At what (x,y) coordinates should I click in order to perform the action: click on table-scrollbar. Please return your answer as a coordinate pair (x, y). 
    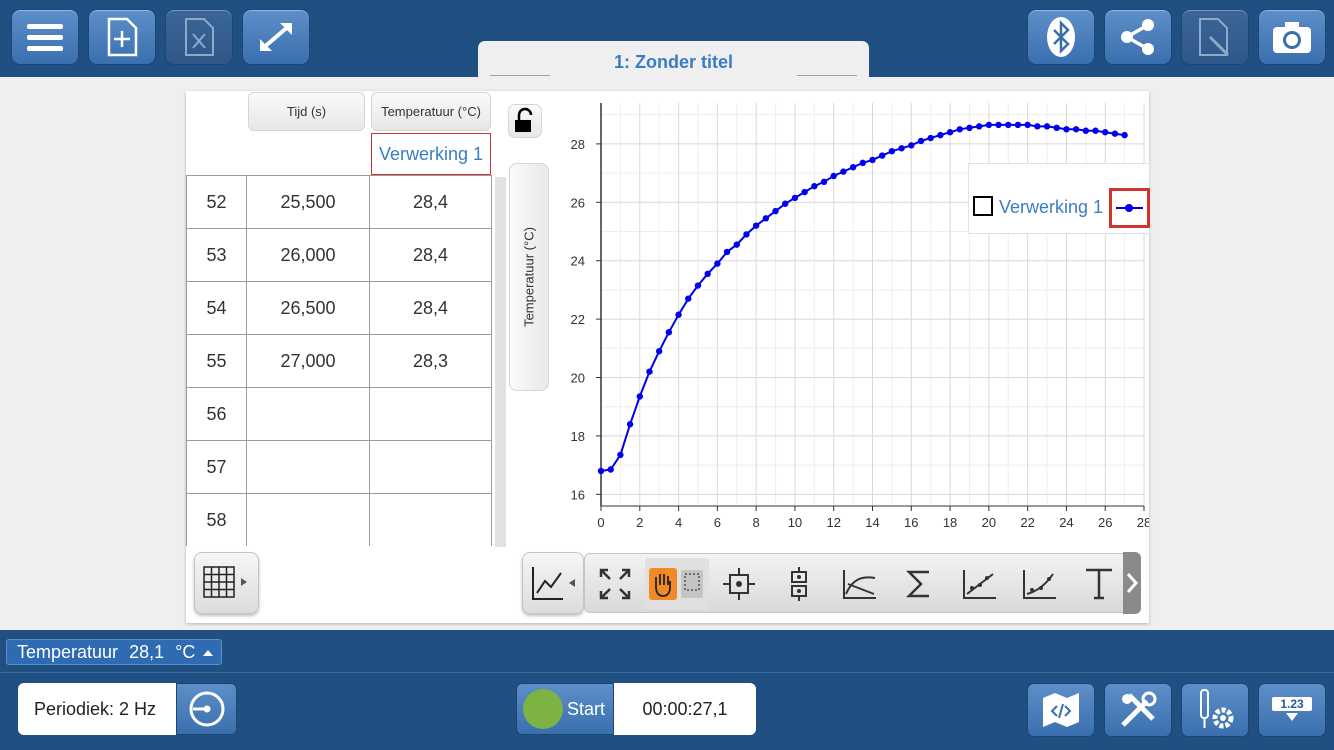
    Looking at the image, I should click on (500, 362).